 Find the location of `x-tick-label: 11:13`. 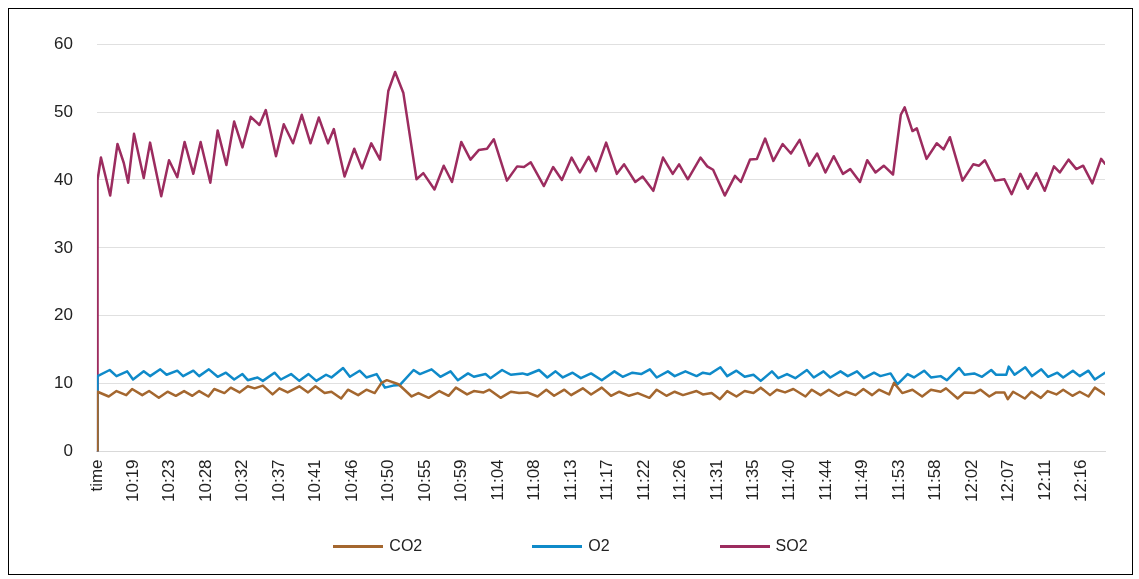

x-tick-label: 11:13 is located at coordinates (570, 480).